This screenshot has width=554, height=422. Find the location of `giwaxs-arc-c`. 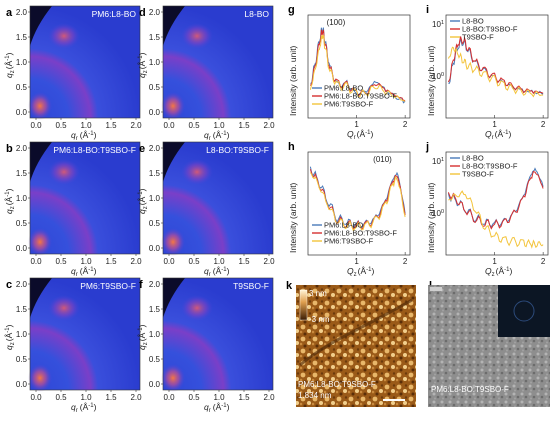

giwaxs-arc-c is located at coordinates (64, 308).